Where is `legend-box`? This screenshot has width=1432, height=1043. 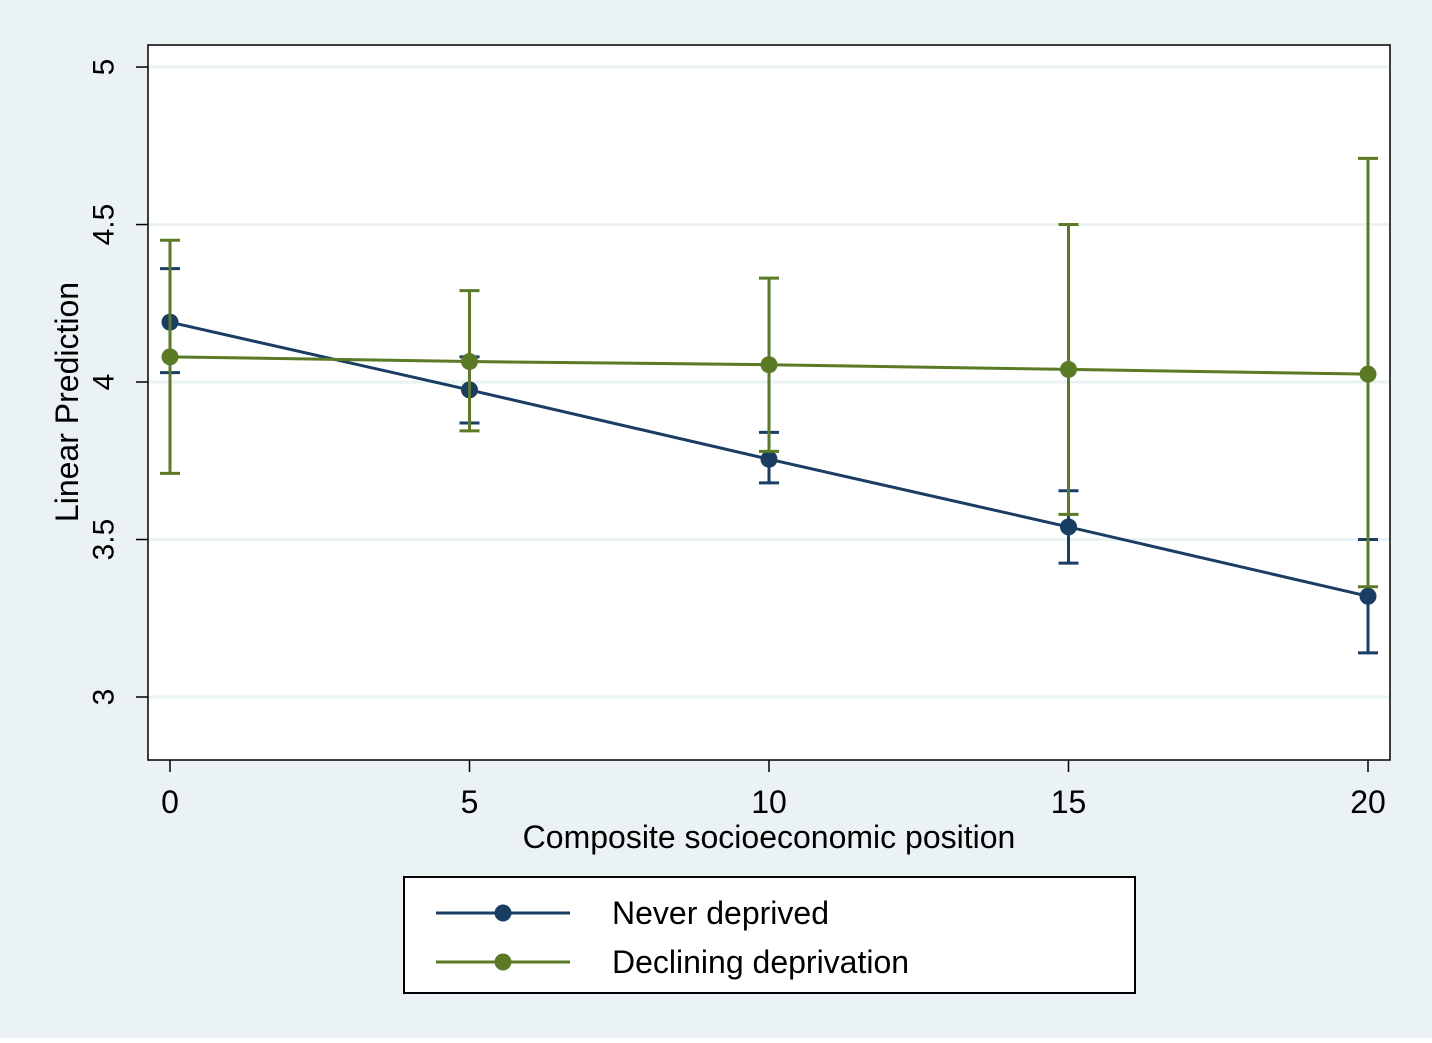
legend-box is located at coordinates (769, 935).